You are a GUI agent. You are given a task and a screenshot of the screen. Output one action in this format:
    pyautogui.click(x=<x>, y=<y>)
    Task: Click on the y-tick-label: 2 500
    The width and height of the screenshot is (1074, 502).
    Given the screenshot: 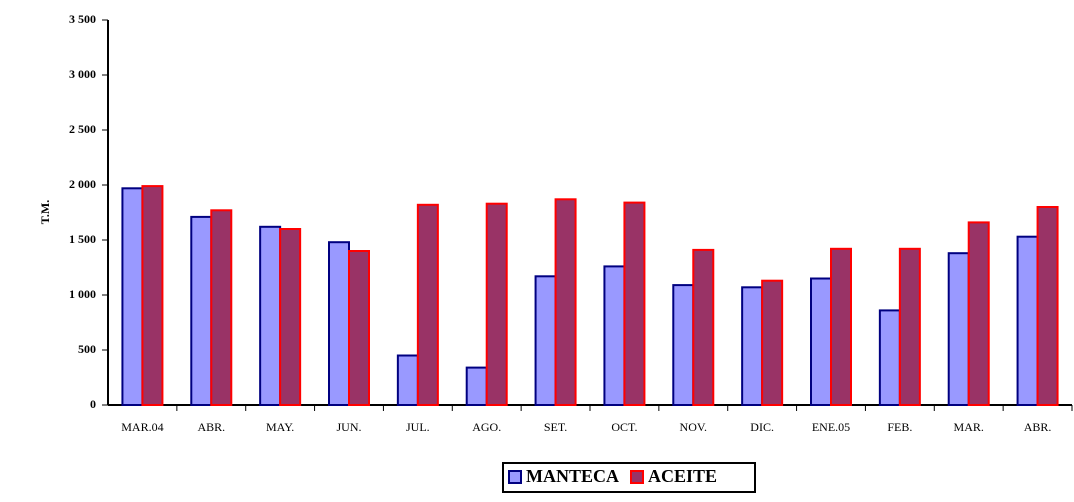 What is the action you would take?
    pyautogui.click(x=82, y=129)
    